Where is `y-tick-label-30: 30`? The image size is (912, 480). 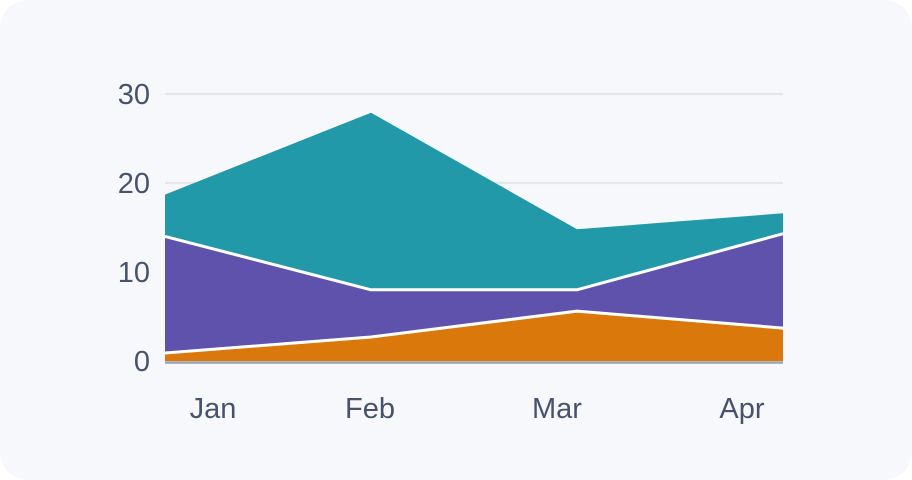 y-tick-label-30: 30 is located at coordinates (134, 95).